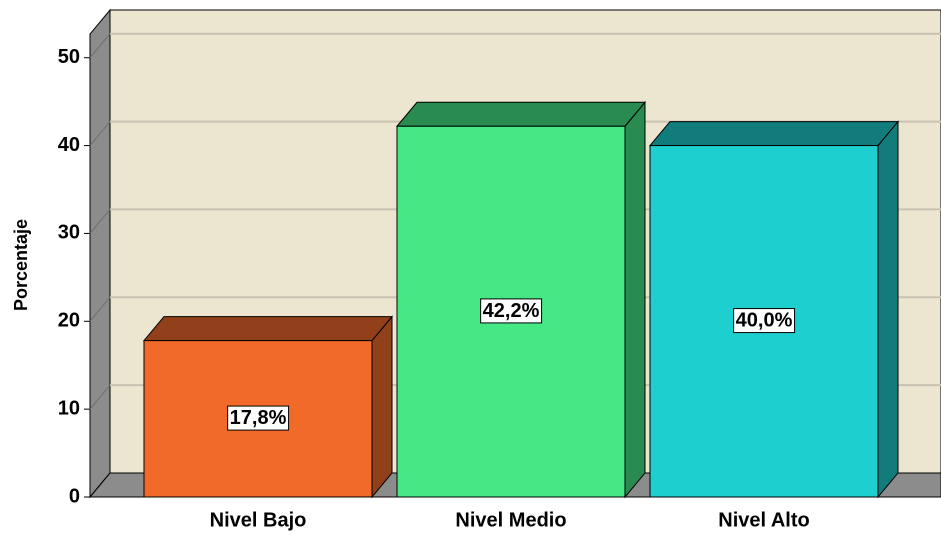  I want to click on x-tick-label: Nivel Medio, so click(510, 520).